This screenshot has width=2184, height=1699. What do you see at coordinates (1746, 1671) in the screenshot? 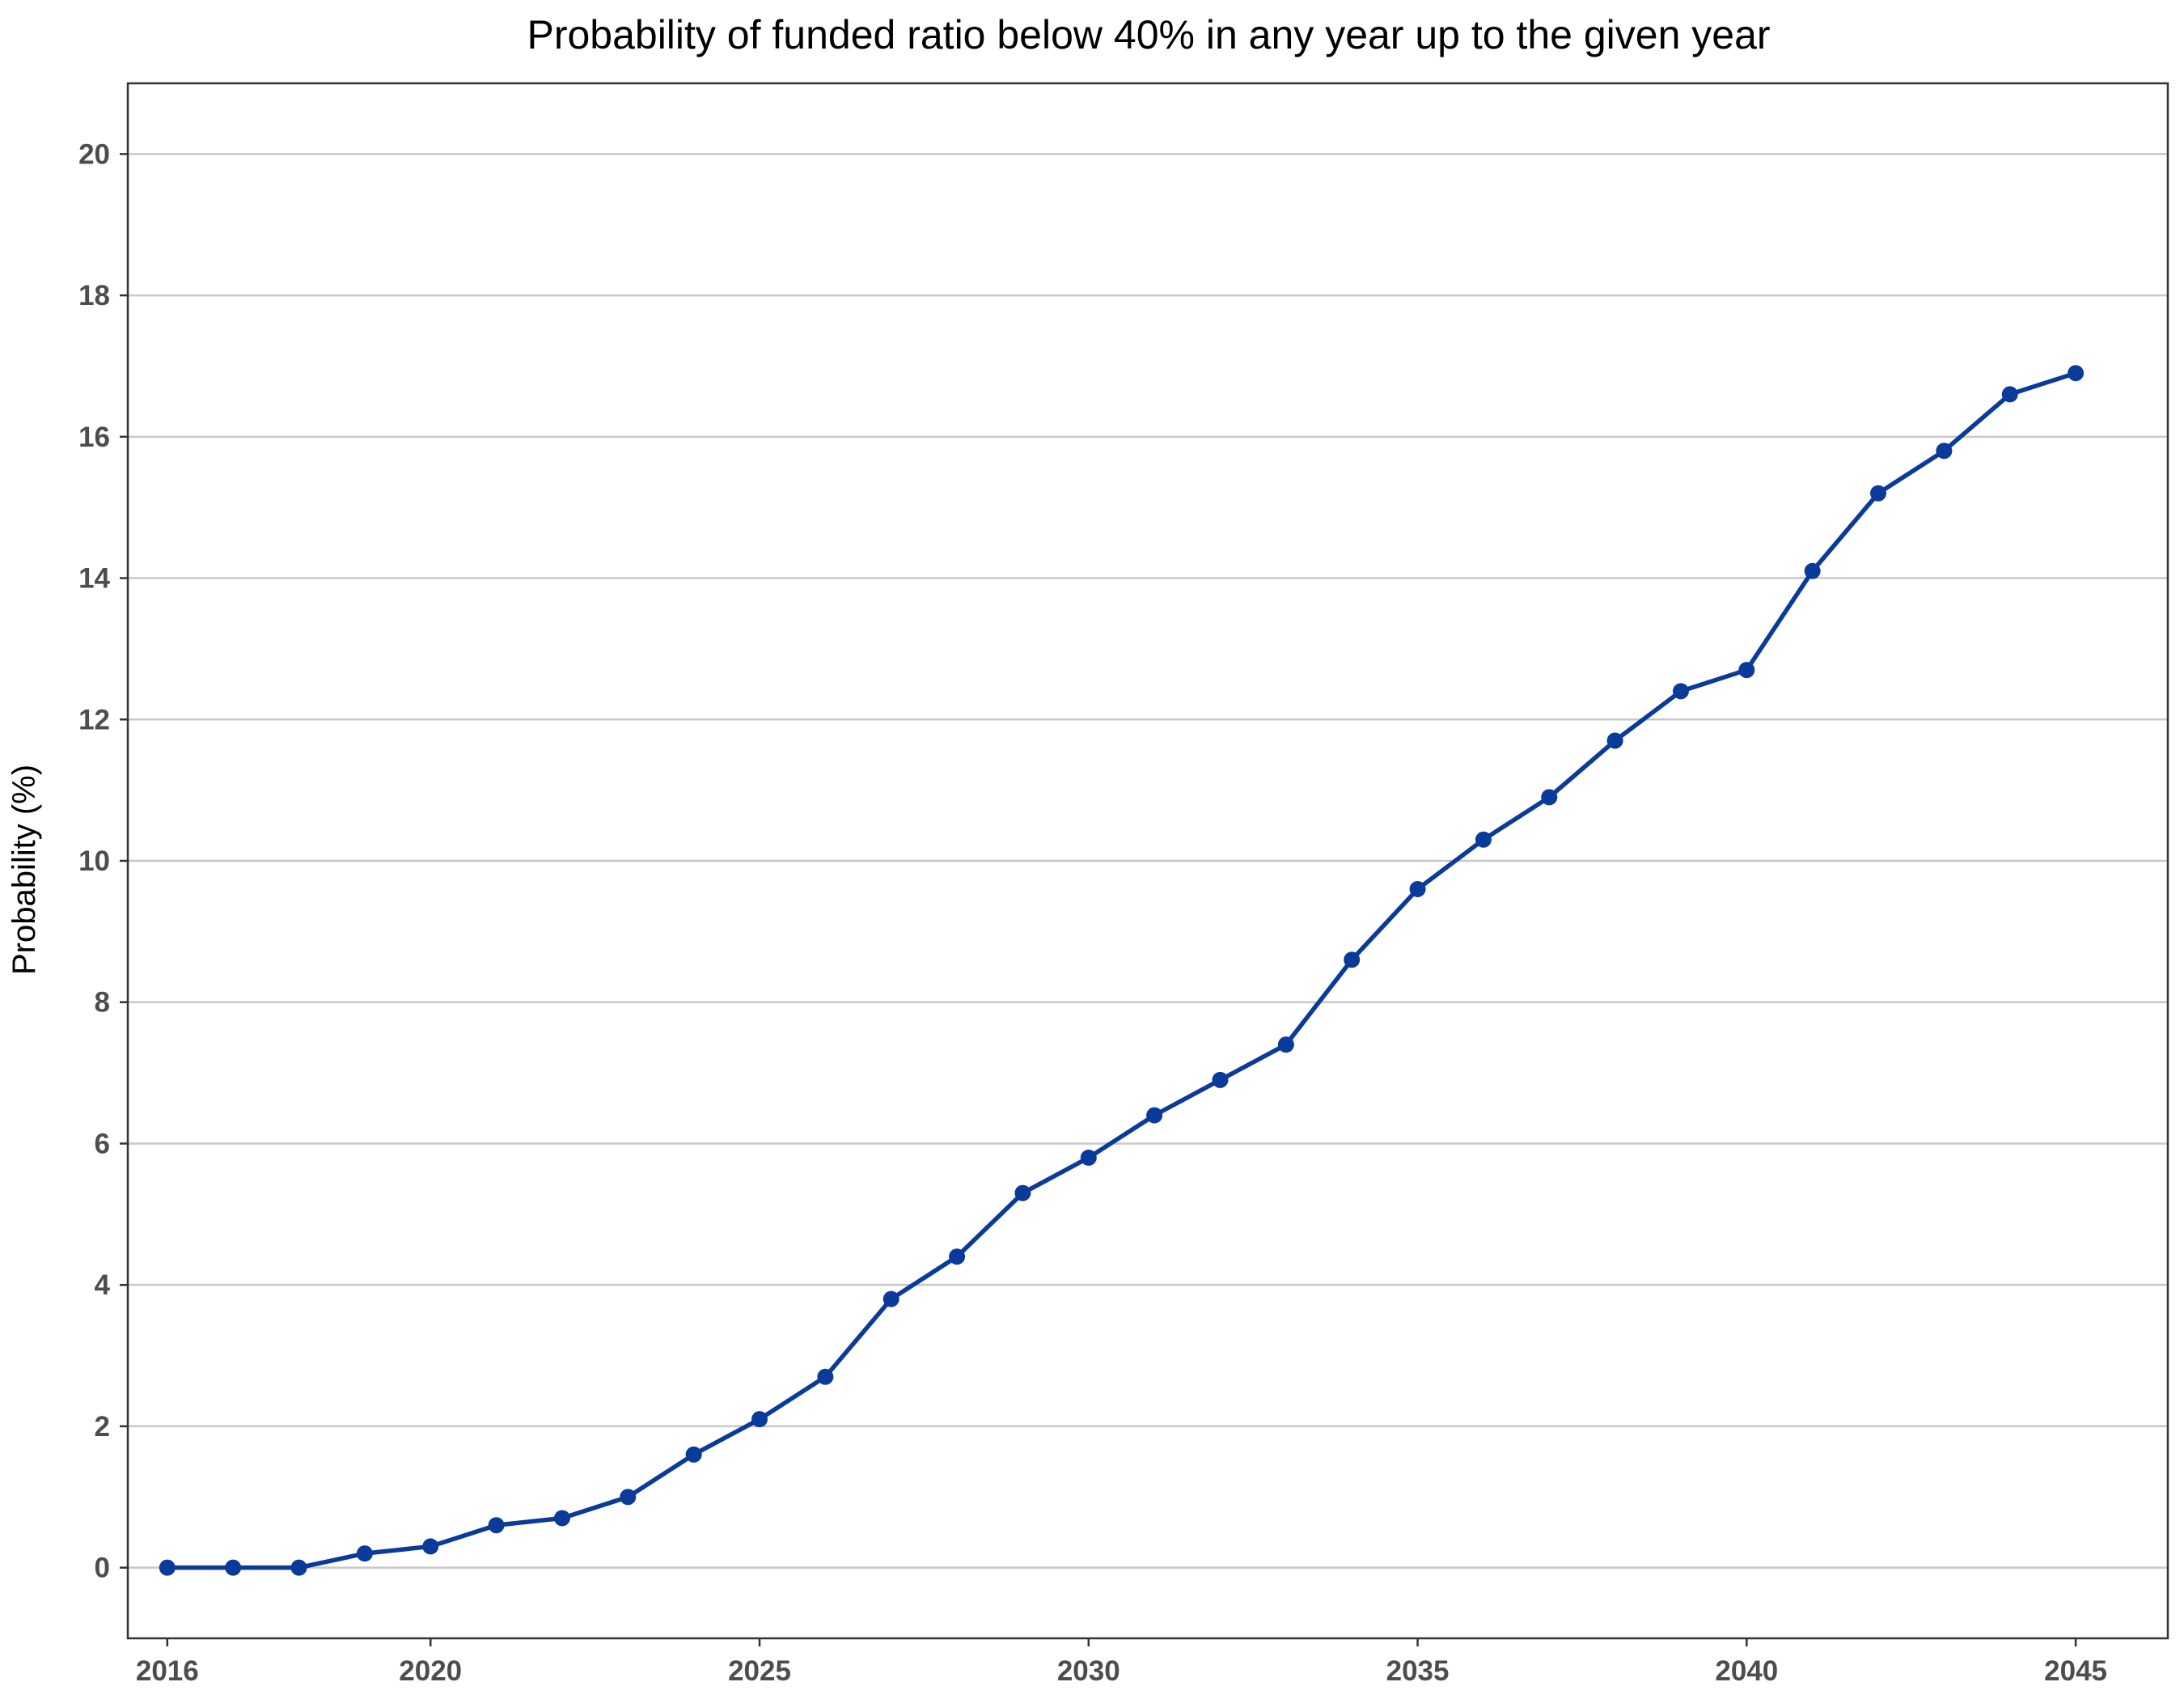
I see `x-tick-label: 2040` at bounding box center [1746, 1671].